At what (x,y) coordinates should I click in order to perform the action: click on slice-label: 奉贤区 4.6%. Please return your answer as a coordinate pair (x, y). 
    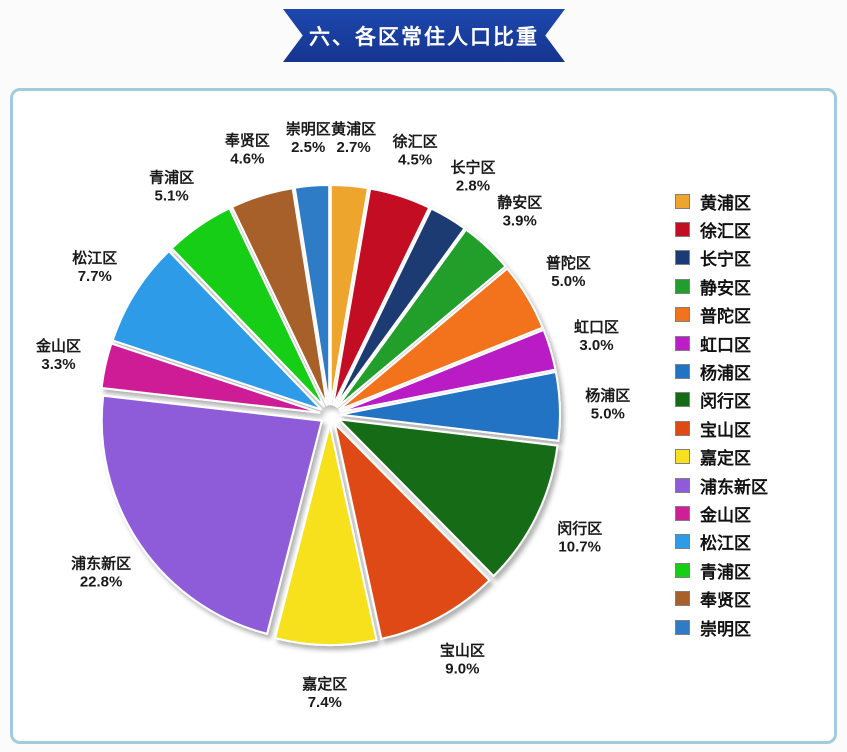
    Looking at the image, I should click on (247, 150).